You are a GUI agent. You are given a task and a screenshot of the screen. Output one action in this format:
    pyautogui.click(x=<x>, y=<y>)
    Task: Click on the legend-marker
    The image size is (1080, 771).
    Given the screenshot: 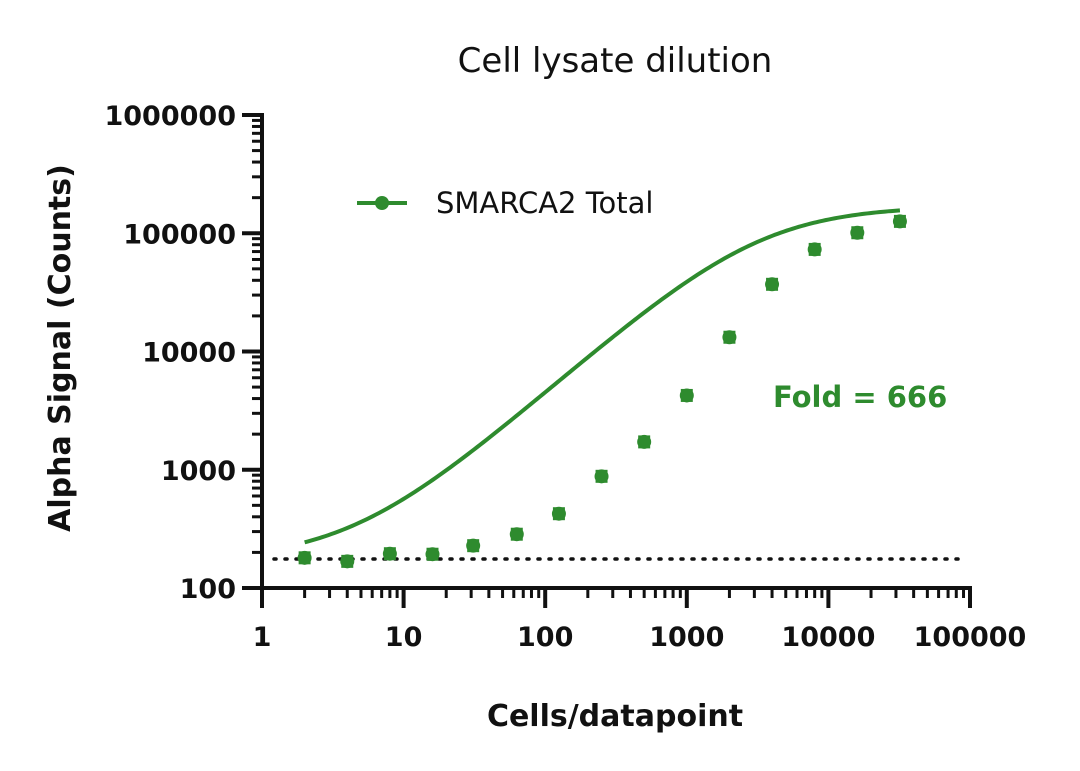 What is the action you would take?
    pyautogui.click(x=382, y=203)
    